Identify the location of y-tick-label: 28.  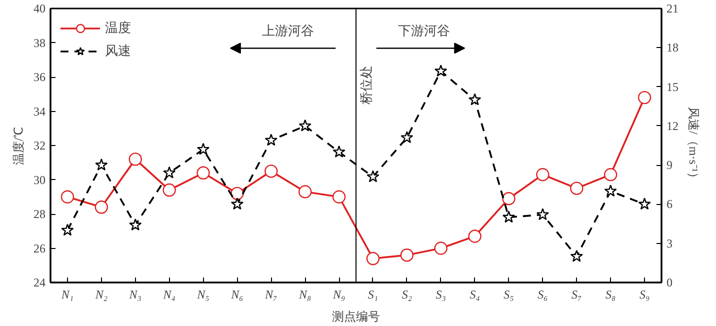
(40, 214).